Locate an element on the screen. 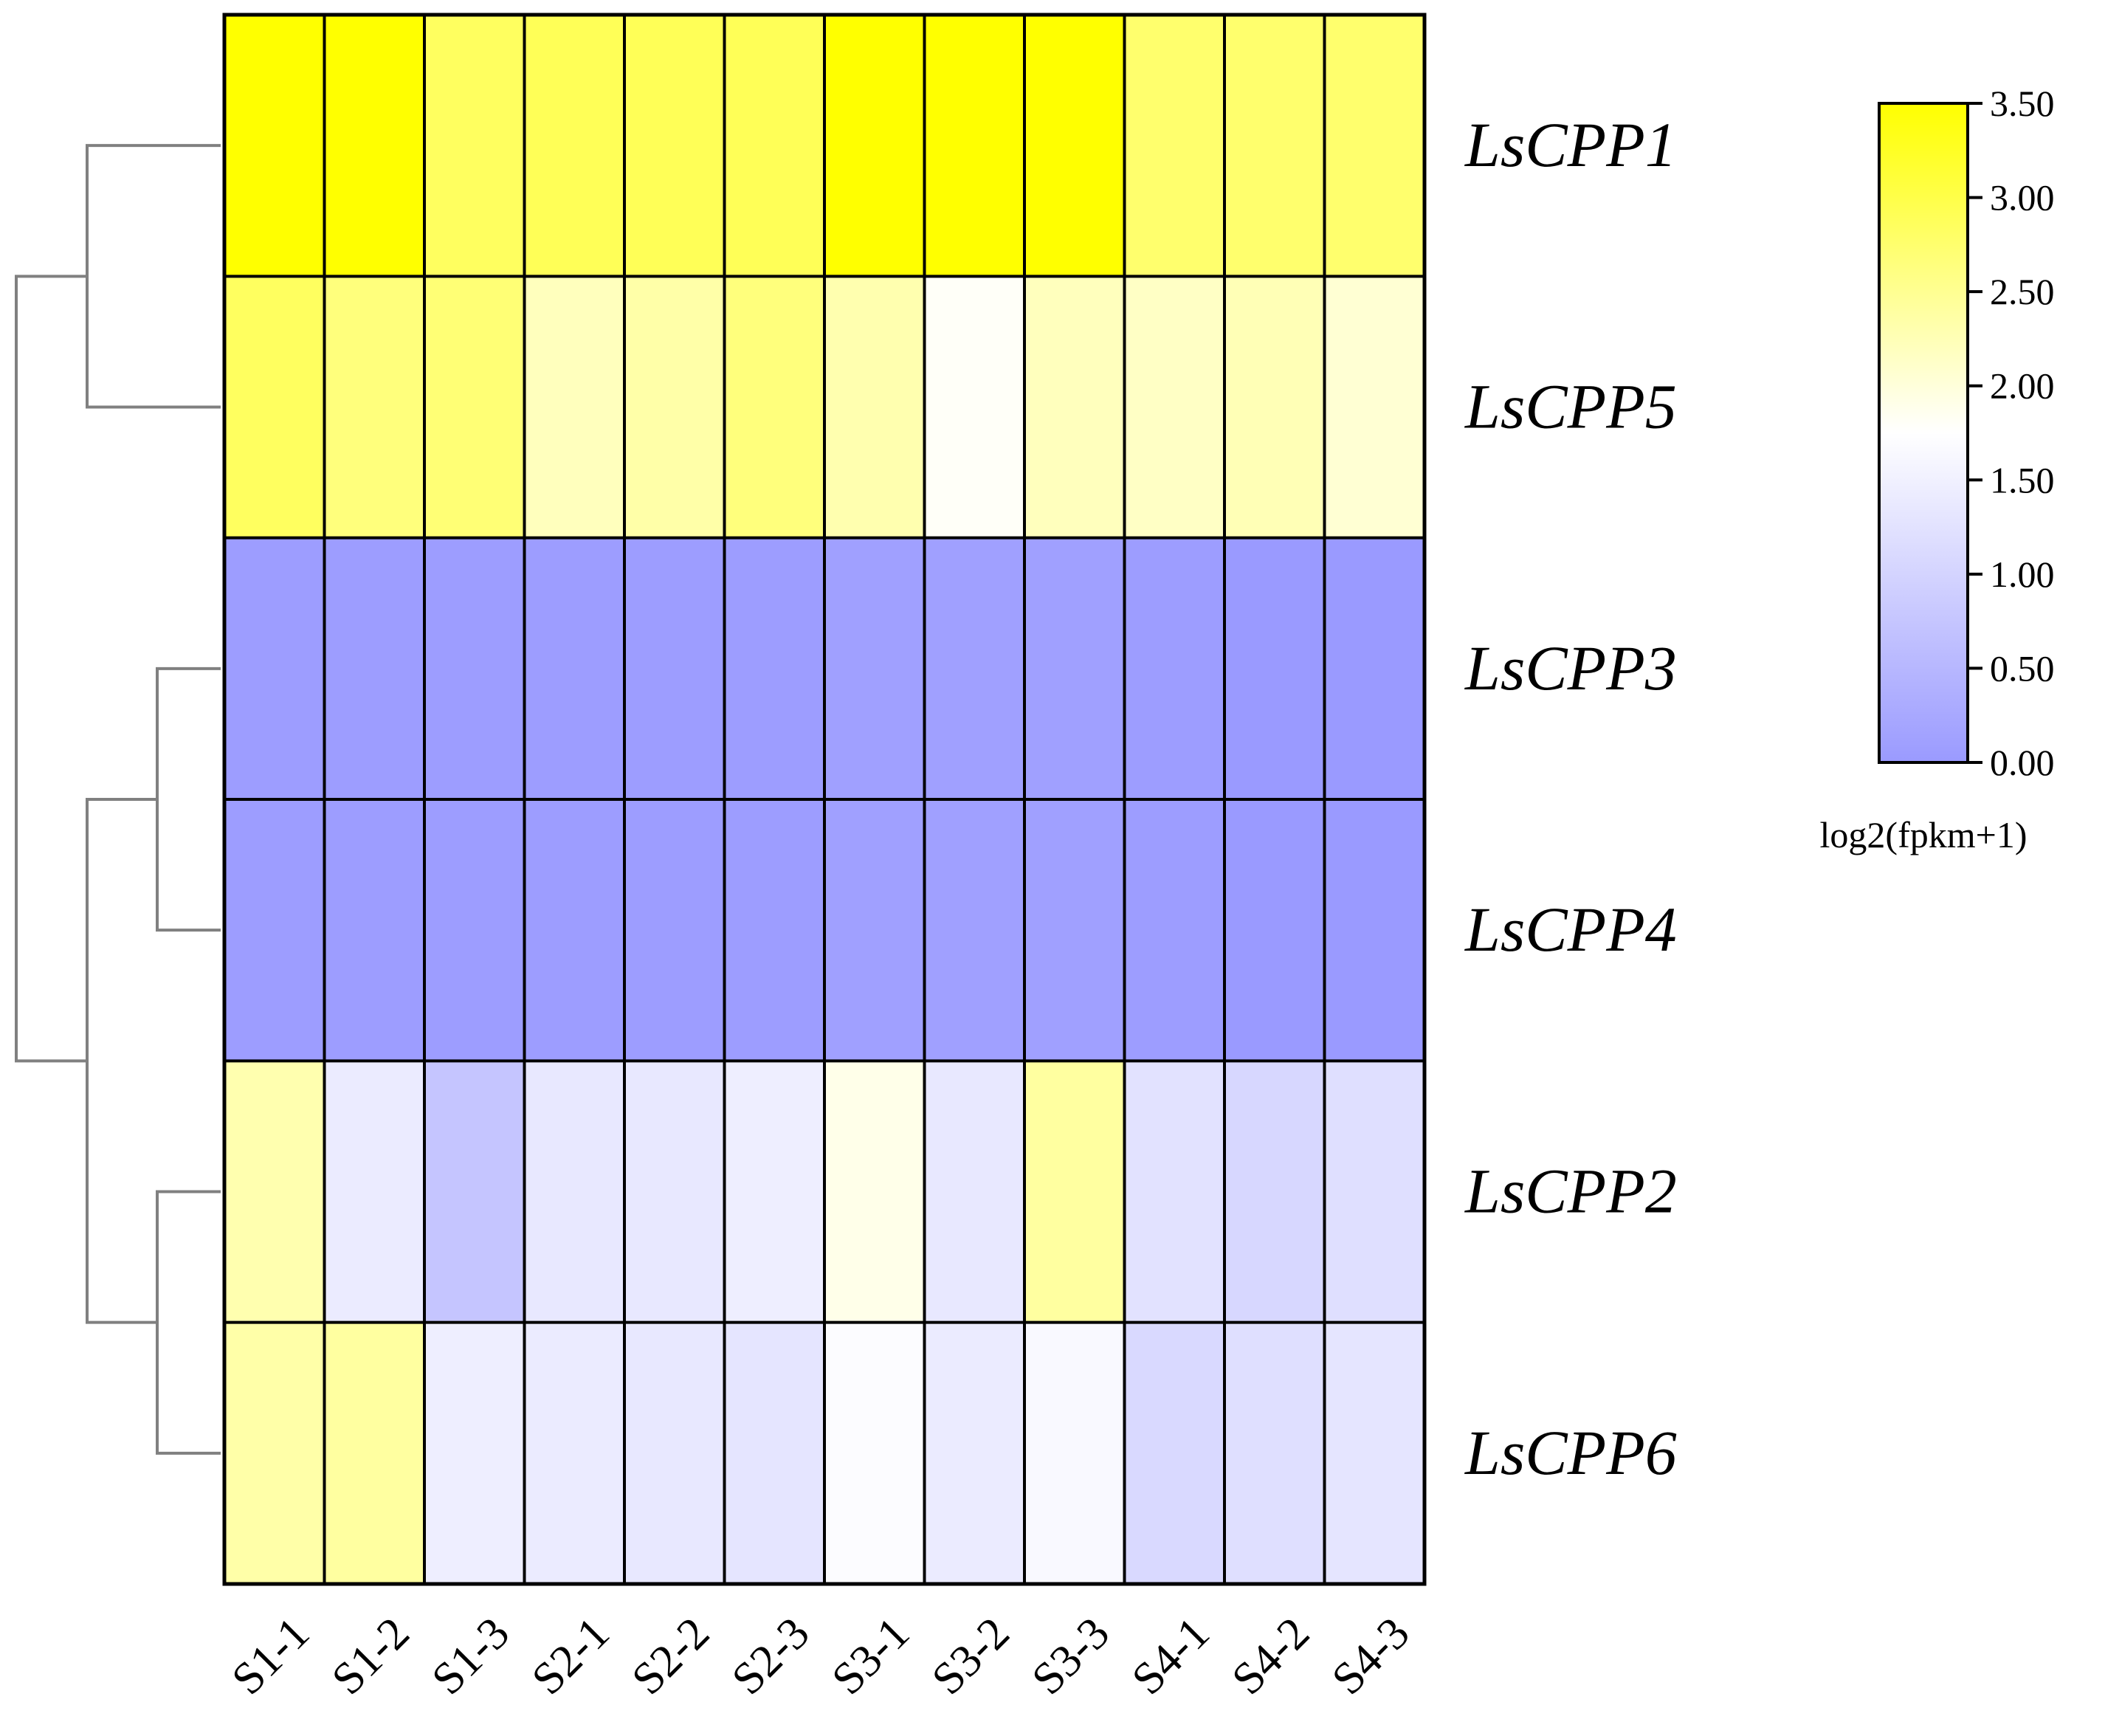  row-label-LsCPP2: LsCPP2 is located at coordinates (1570, 1191).